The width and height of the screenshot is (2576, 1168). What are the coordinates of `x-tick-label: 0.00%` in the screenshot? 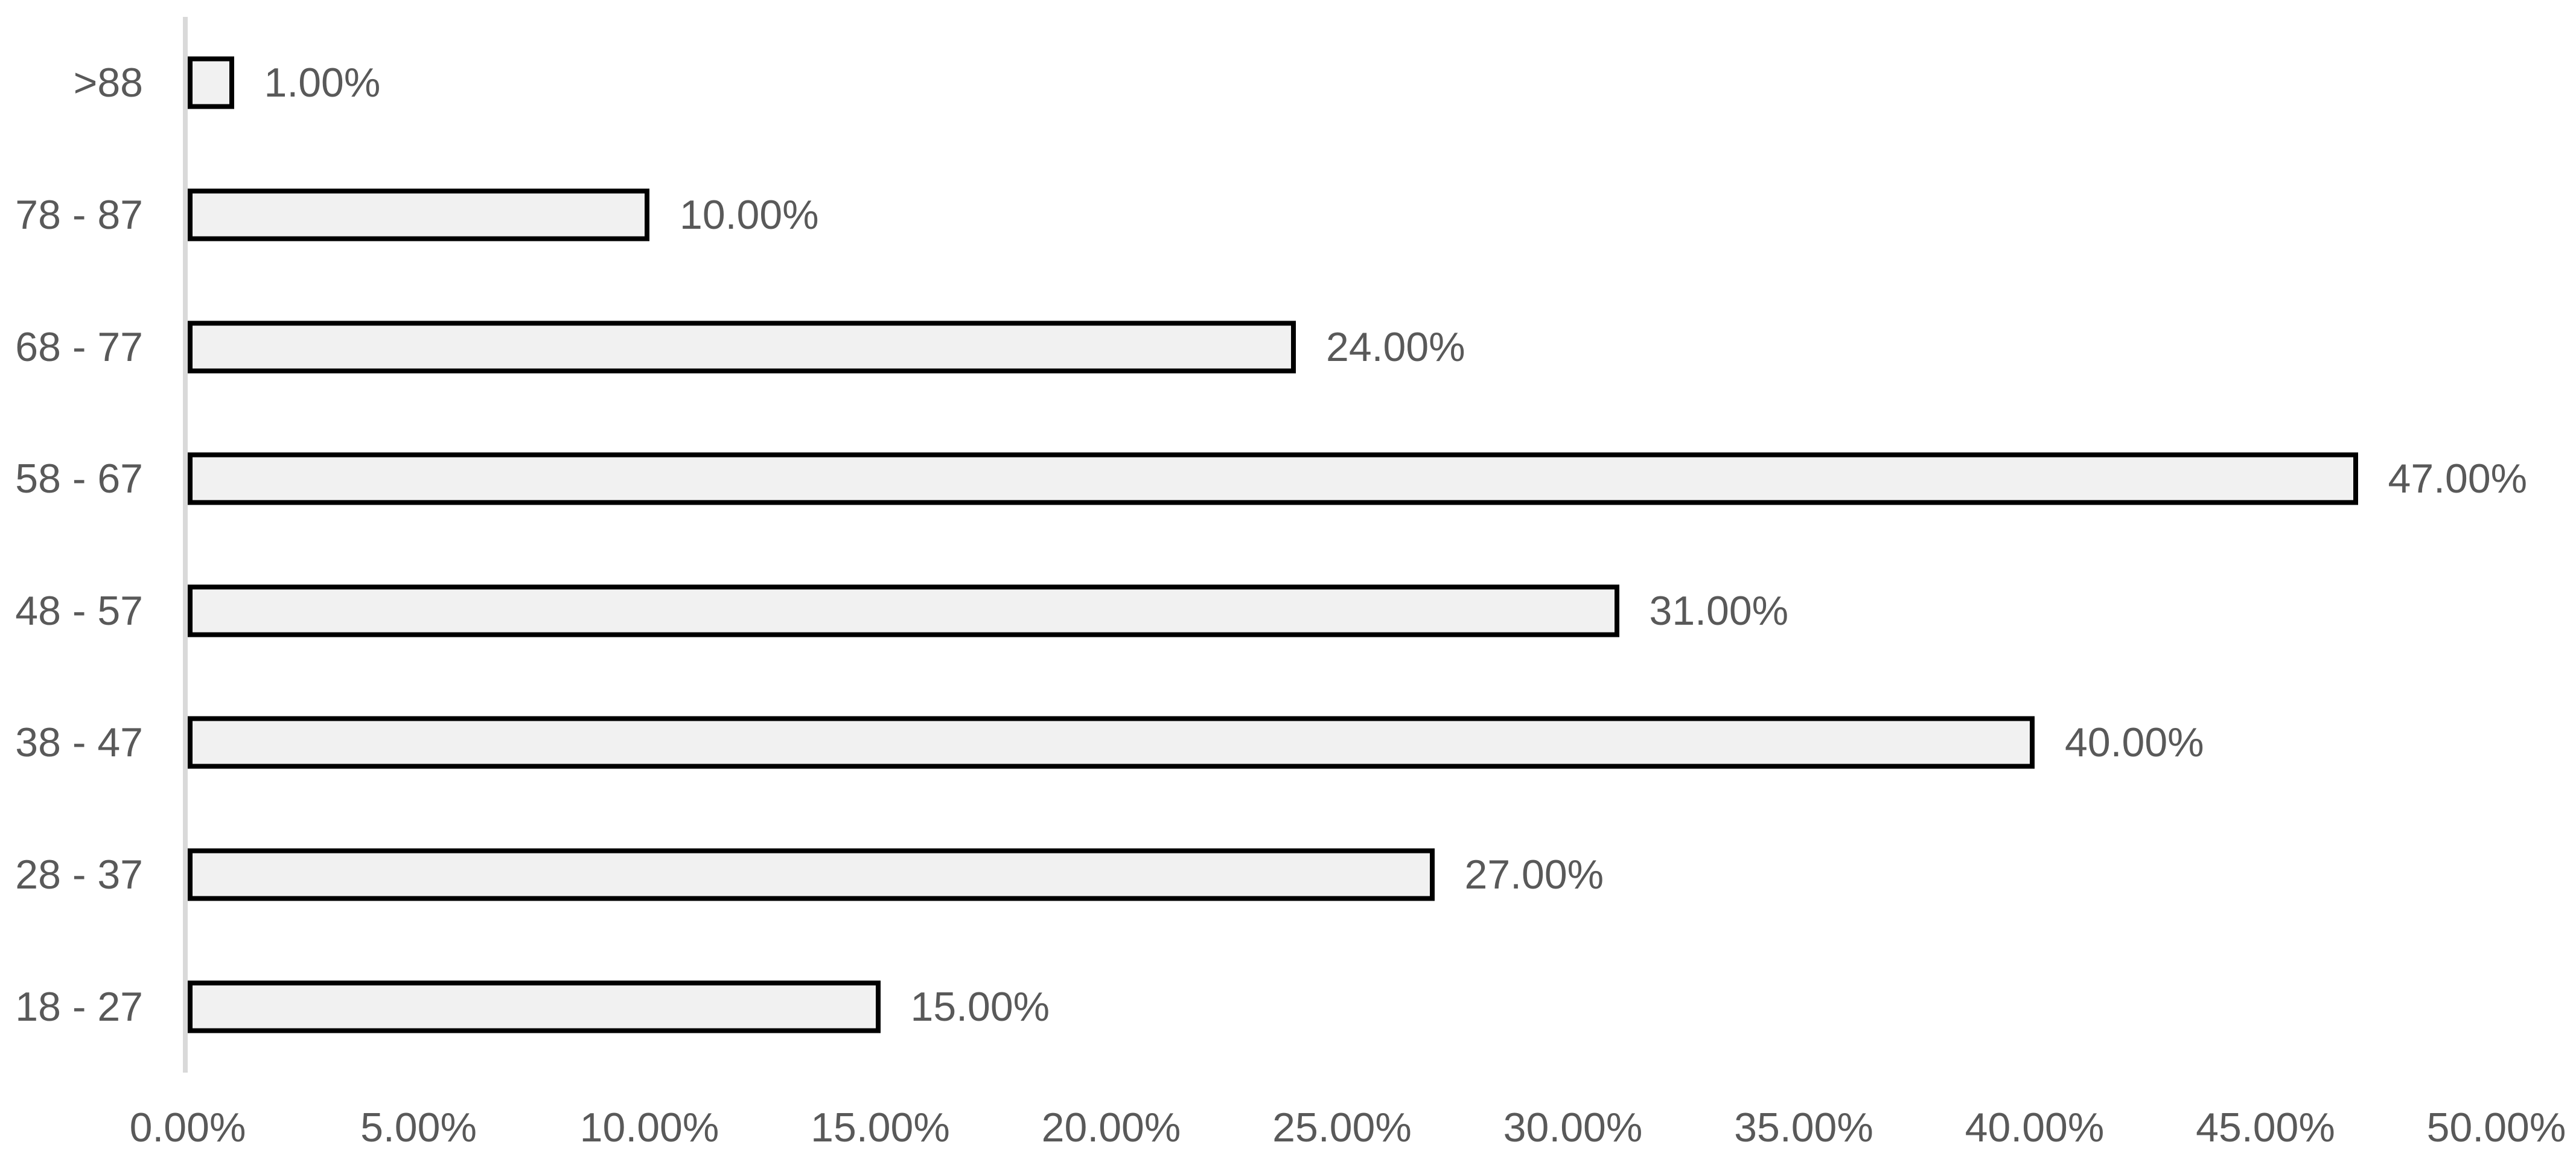 It's located at (187, 1127).